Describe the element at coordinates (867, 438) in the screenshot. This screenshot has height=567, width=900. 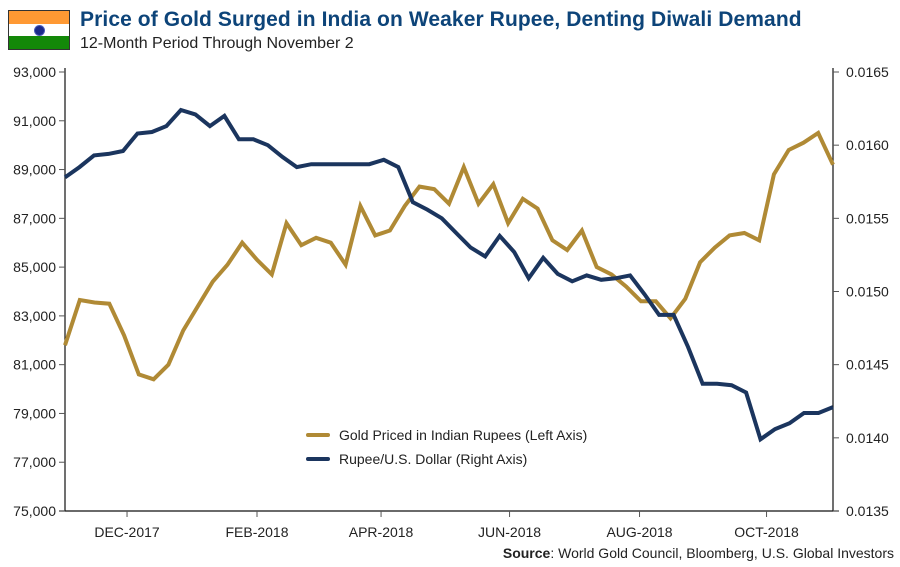
I see `right-tick-label: 0.0140` at that location.